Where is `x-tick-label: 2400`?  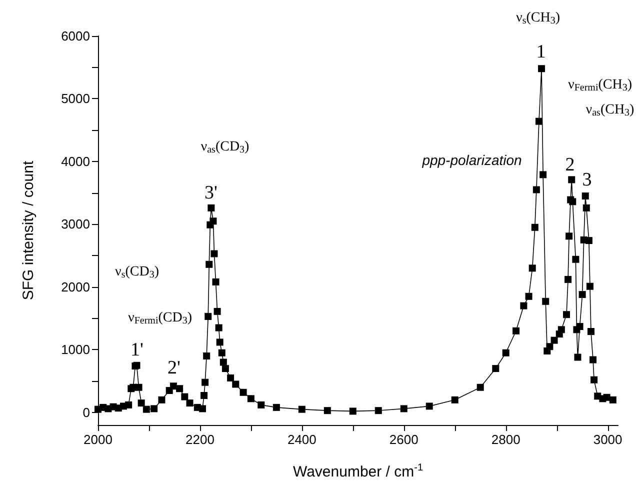 x-tick-label: 2400 is located at coordinates (301, 439).